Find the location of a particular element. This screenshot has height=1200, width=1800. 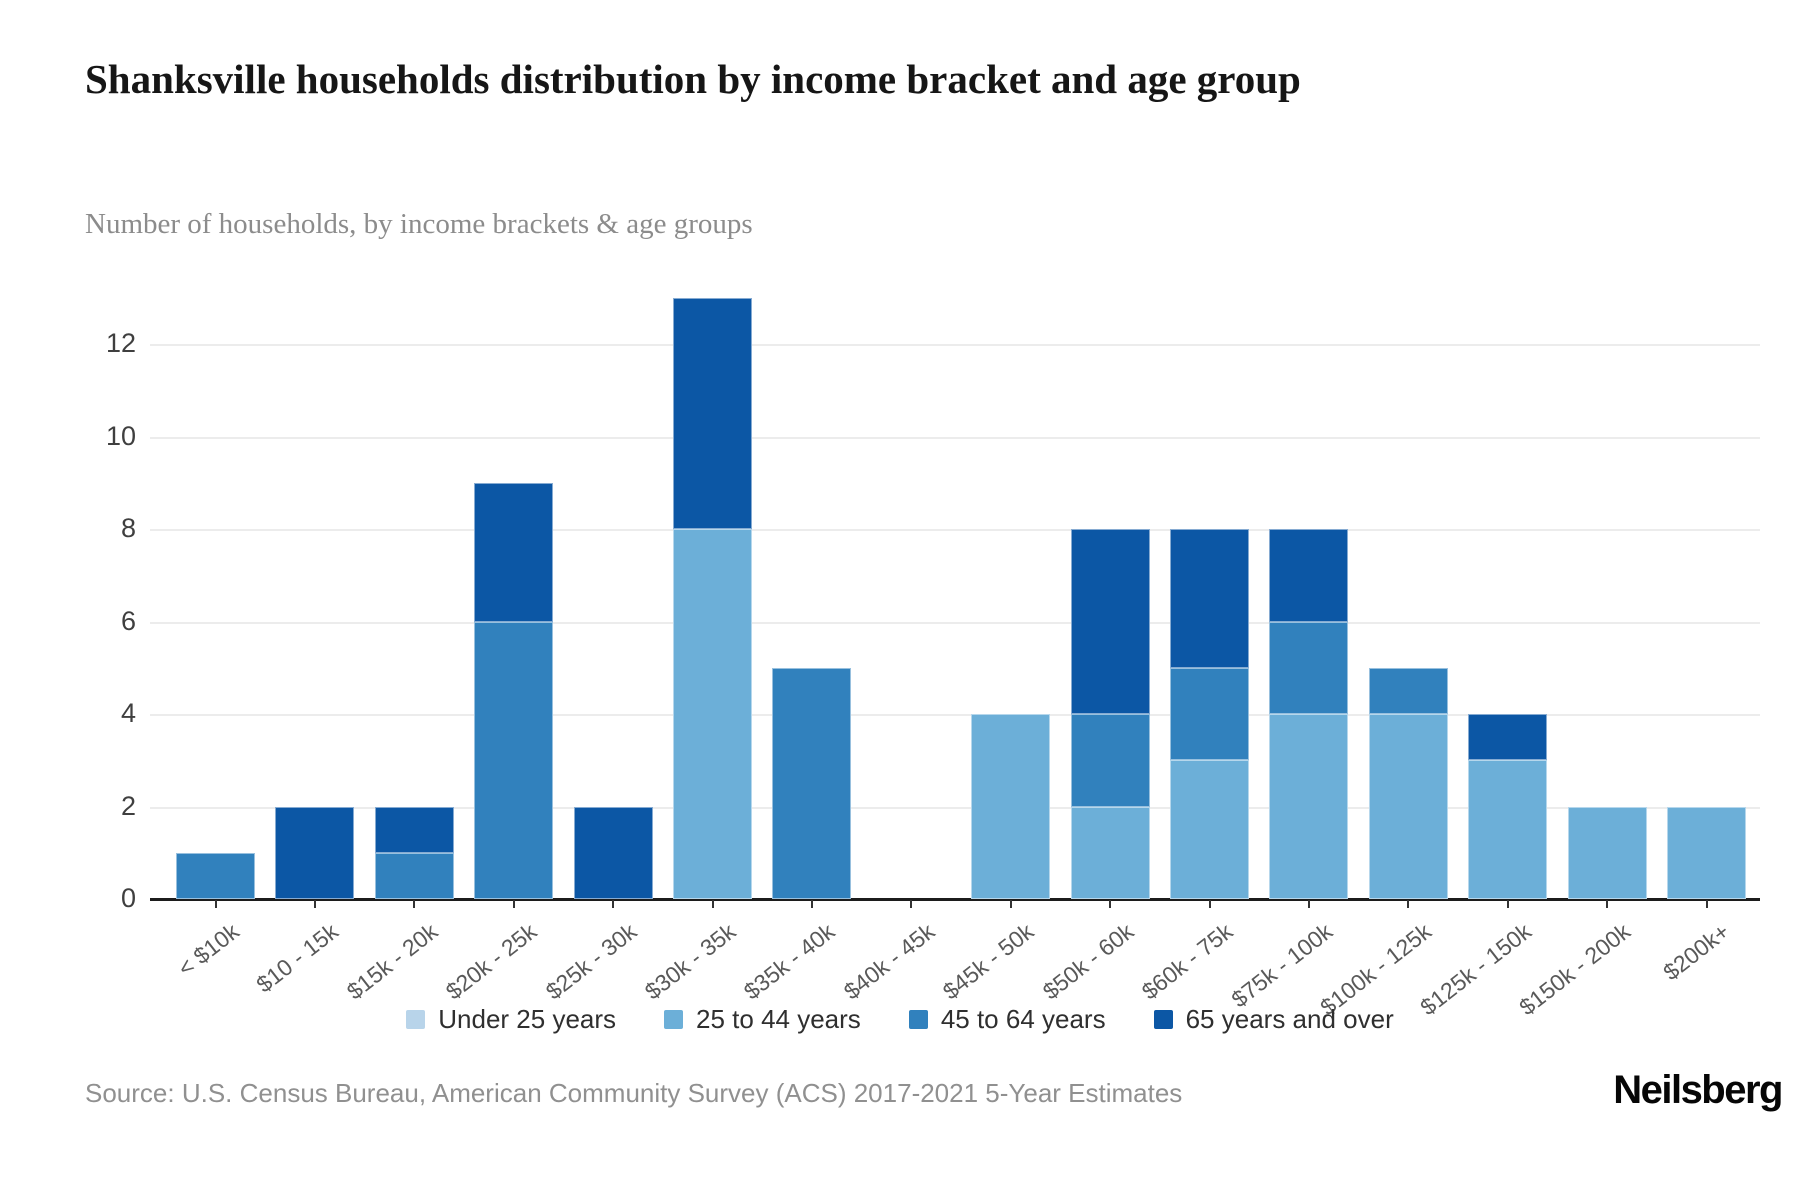

x-axis-line is located at coordinates (955, 899).